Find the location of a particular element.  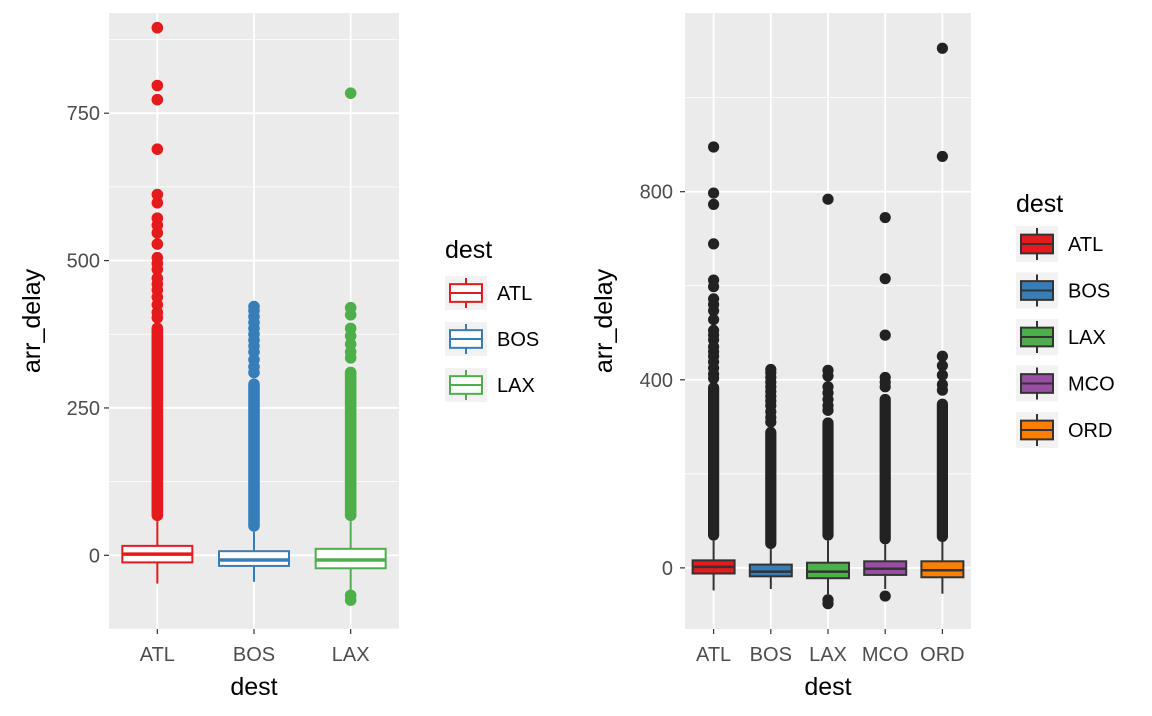

y-tick-label: 750 is located at coordinates (83, 114).